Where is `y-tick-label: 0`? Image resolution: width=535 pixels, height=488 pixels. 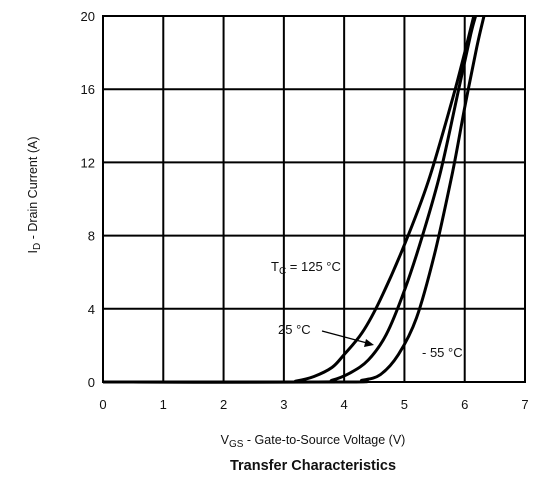 y-tick-label: 0 is located at coordinates (91, 382).